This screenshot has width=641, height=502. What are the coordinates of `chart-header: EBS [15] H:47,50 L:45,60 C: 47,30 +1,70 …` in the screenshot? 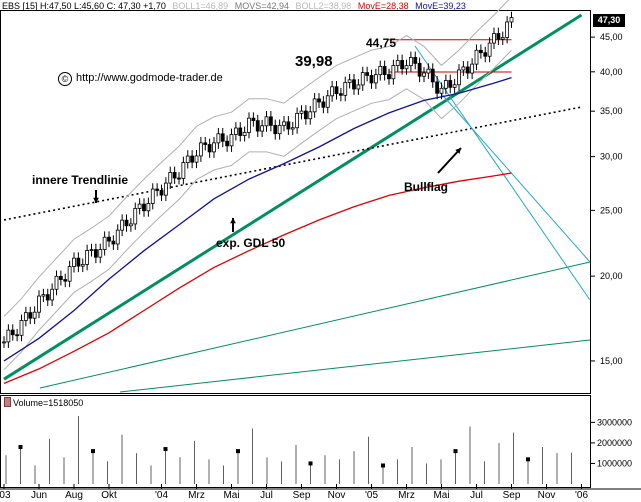 It's located at (236, 6).